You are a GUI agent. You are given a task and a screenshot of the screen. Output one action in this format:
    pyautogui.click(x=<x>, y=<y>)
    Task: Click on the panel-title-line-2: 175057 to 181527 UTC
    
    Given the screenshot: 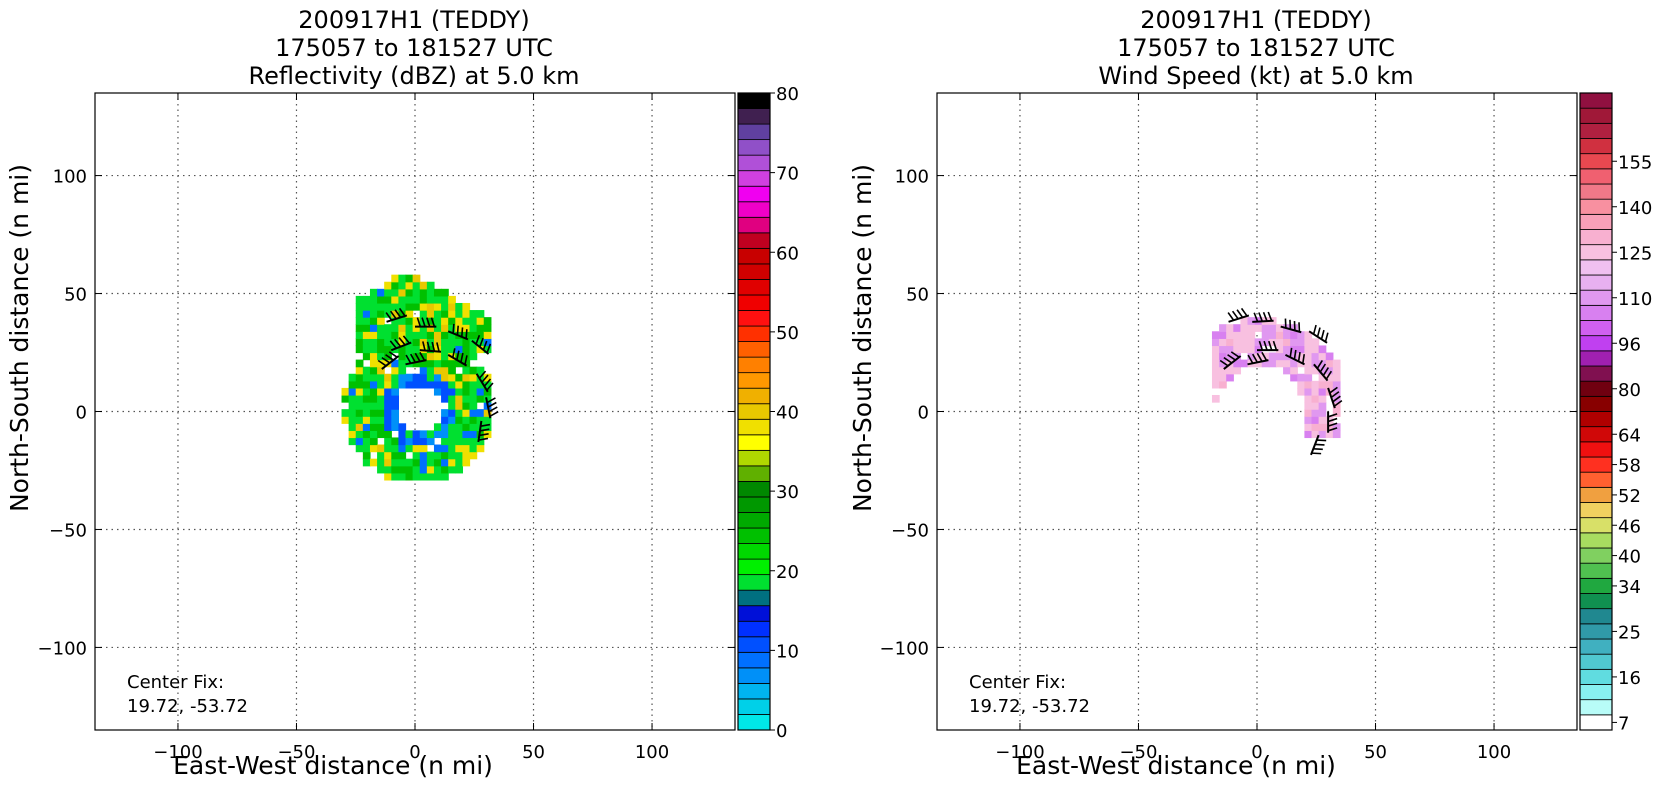 What is the action you would take?
    pyautogui.click(x=414, y=48)
    